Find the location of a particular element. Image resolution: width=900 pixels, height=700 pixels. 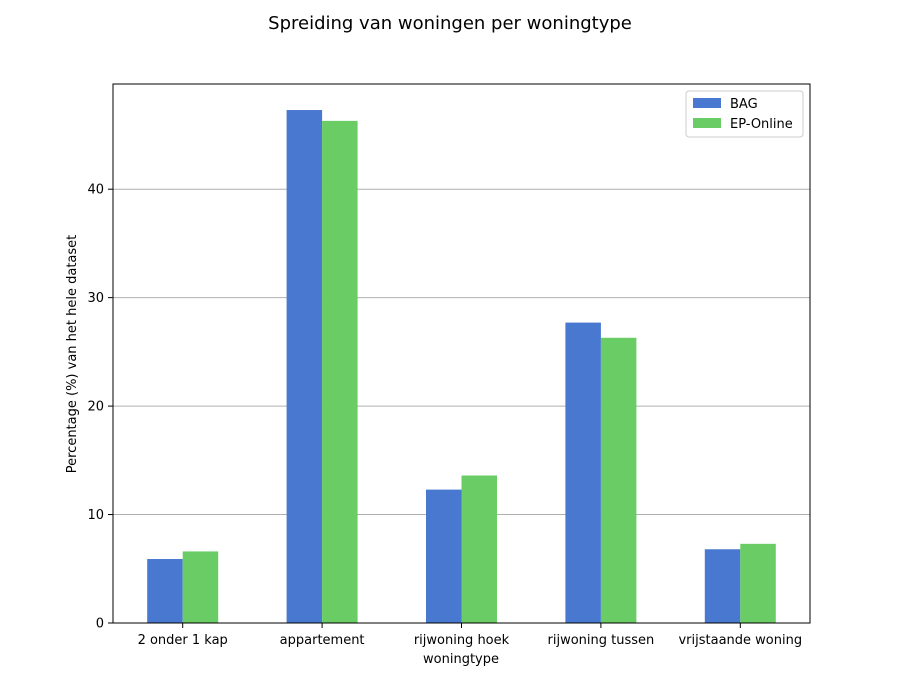

y-axis-label: Percentage (%) van het hele dataset is located at coordinates (72, 354).